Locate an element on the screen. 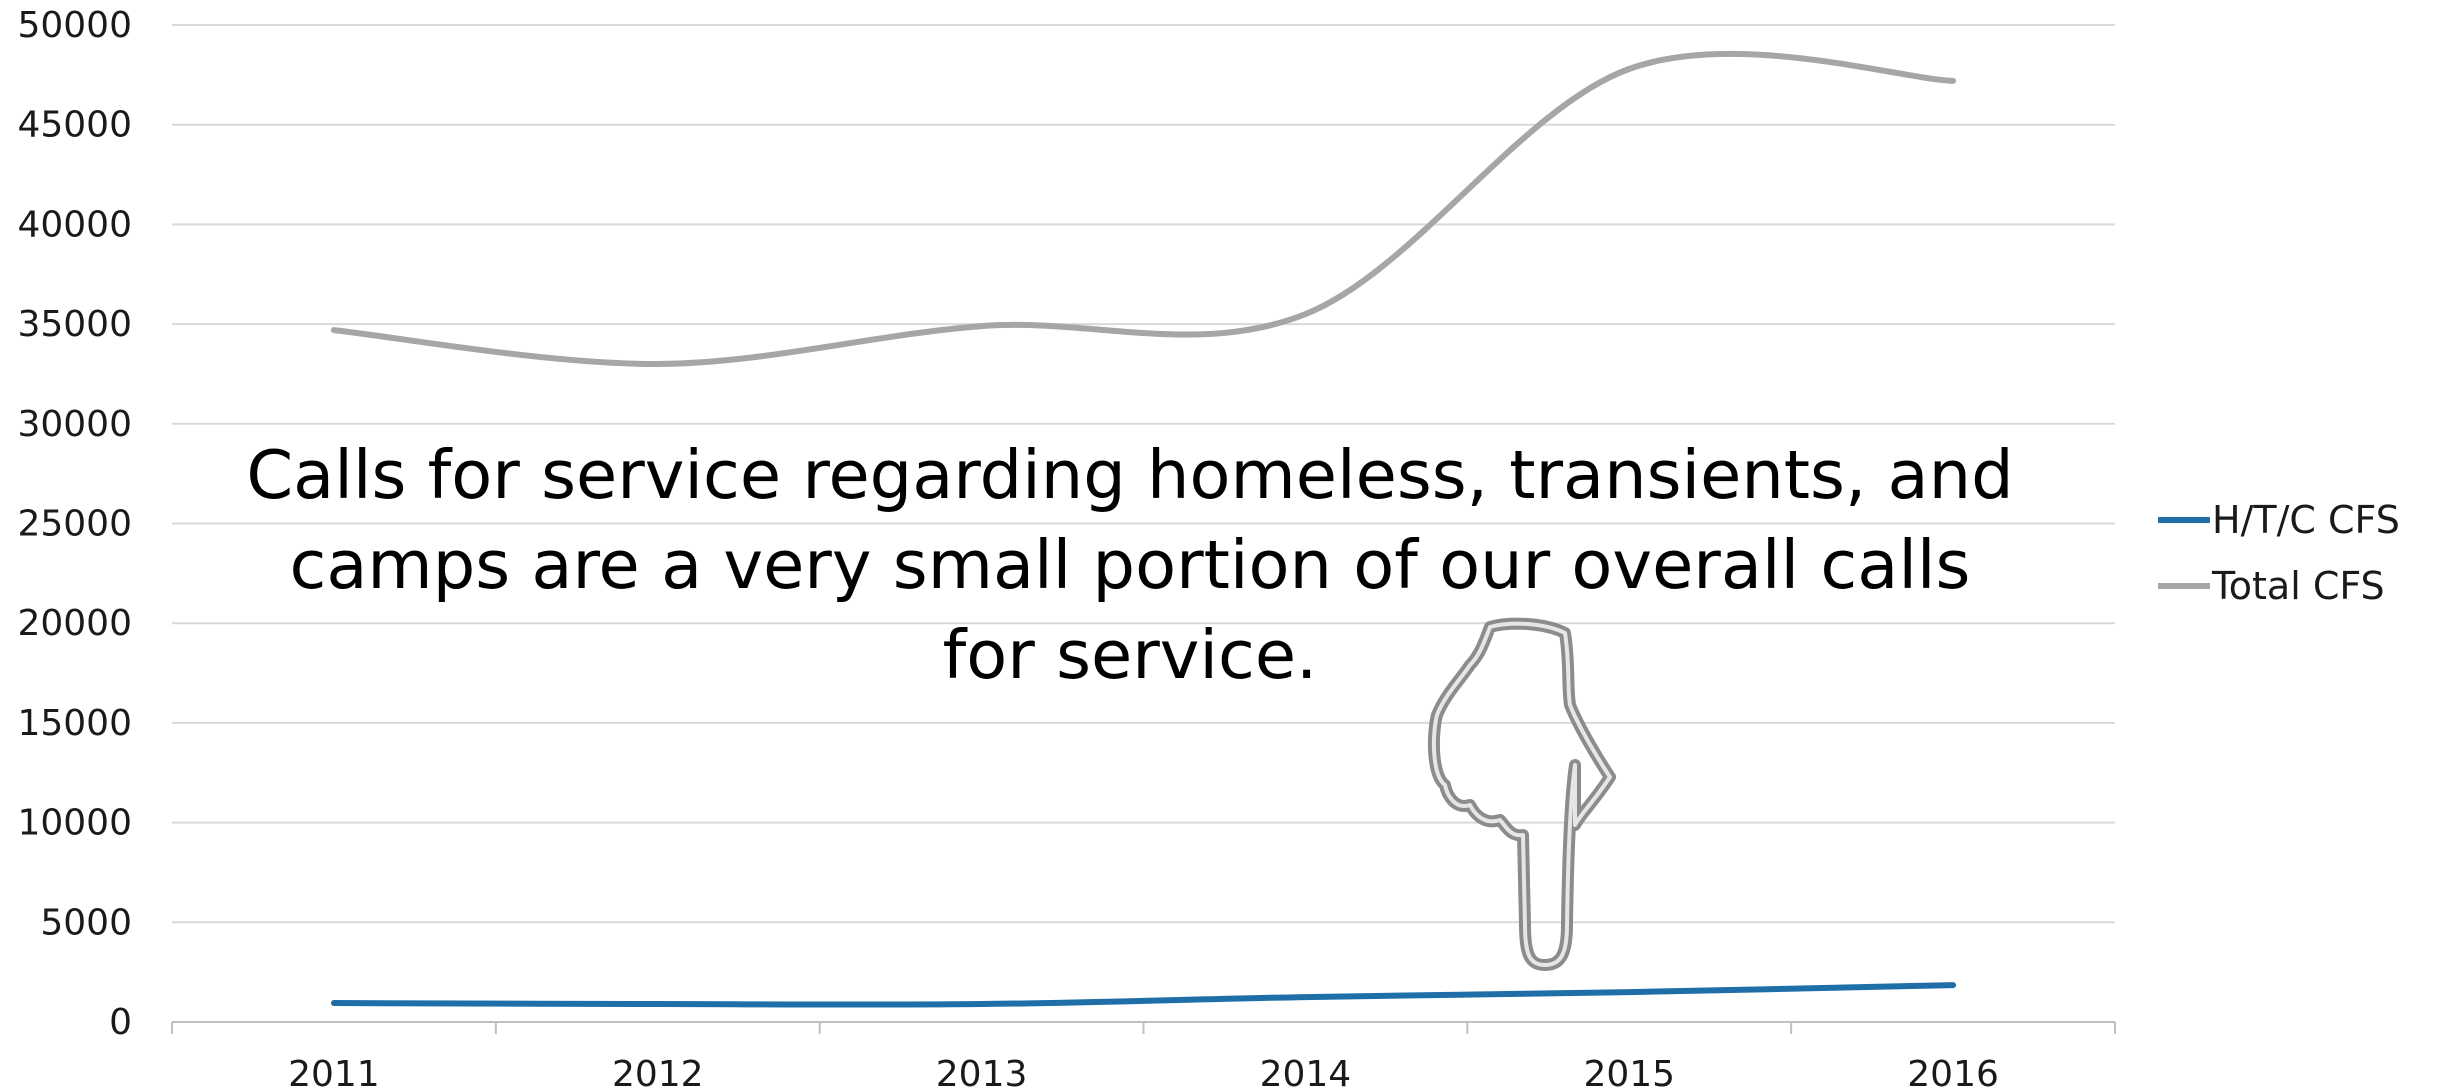  y-tick-label: 20000 is located at coordinates (74, 623).